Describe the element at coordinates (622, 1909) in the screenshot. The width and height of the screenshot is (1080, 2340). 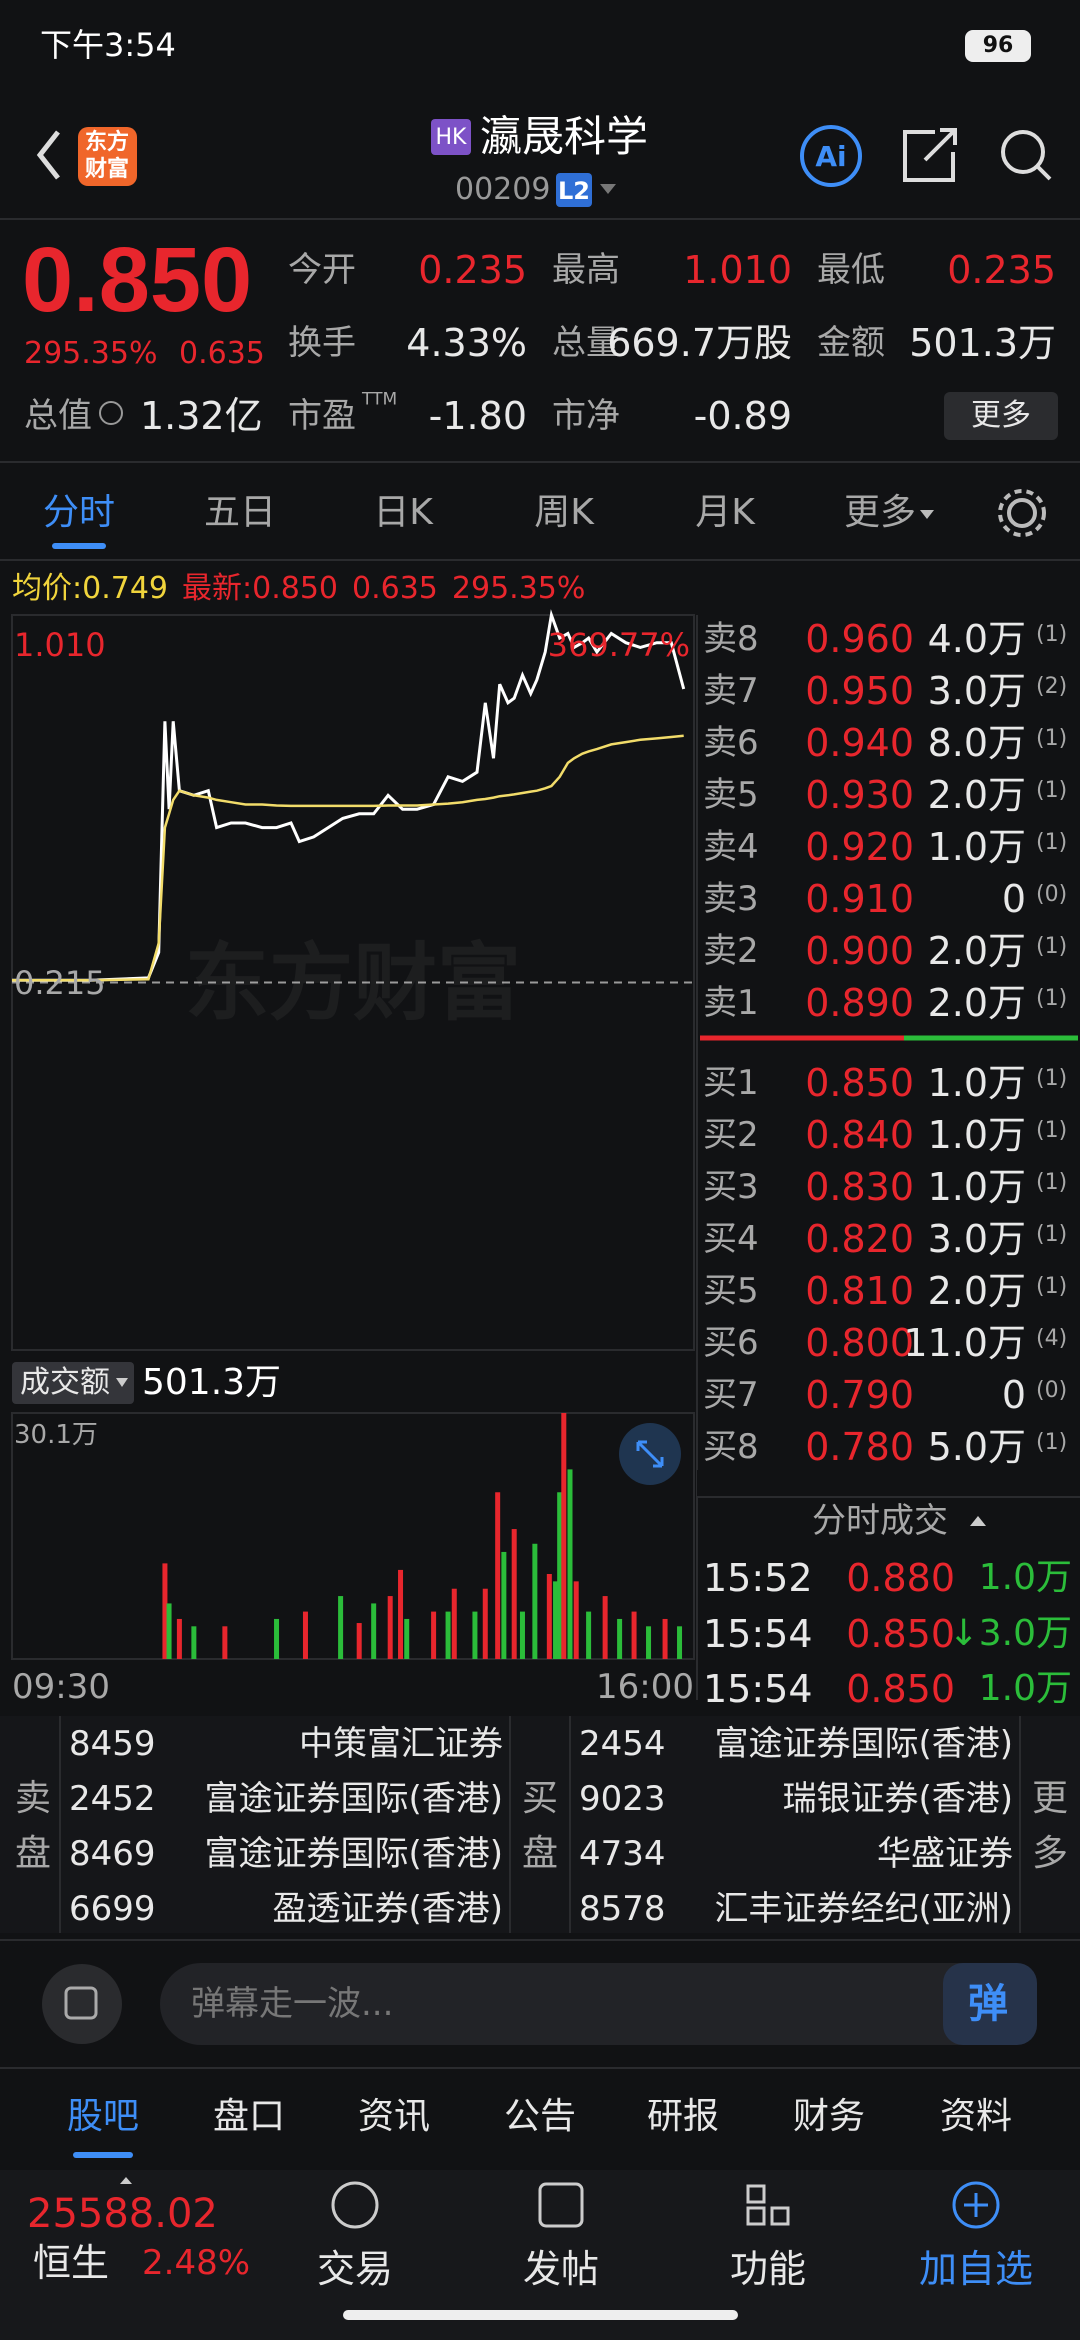
I see `broker-code: 8578` at that location.